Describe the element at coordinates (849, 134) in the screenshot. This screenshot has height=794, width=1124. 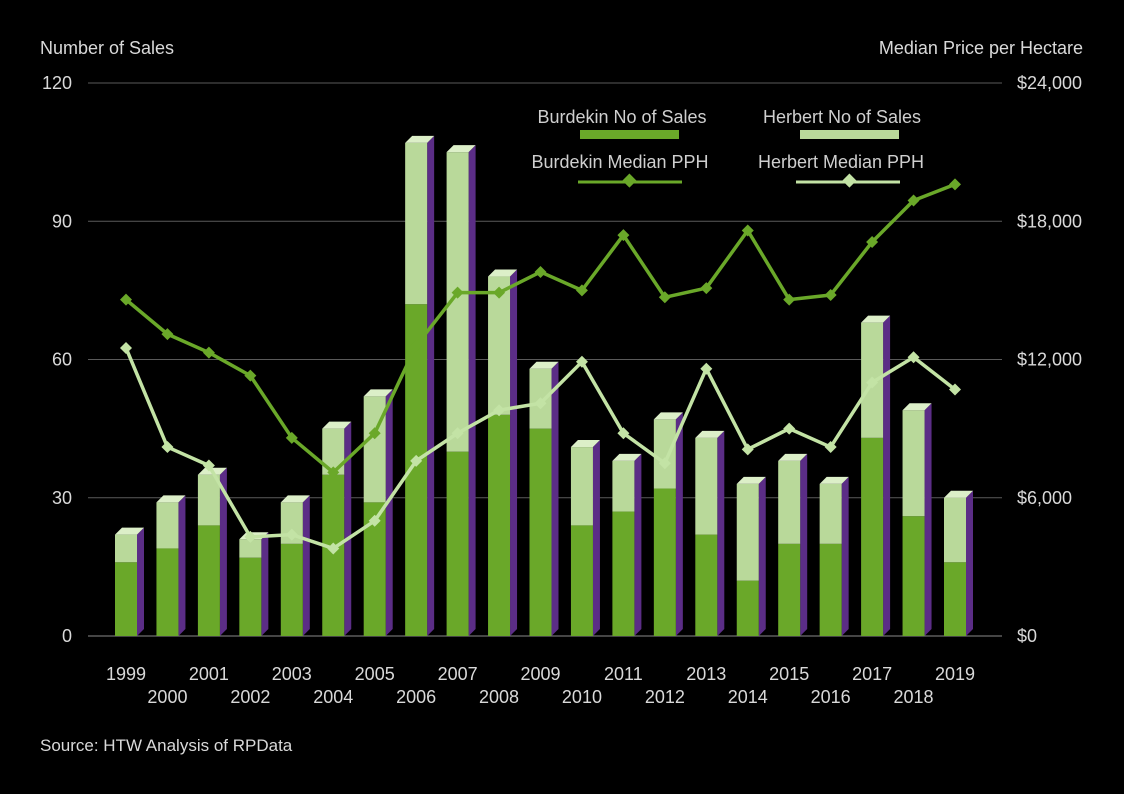
I see `legend-swatch-herbert-sales` at that location.